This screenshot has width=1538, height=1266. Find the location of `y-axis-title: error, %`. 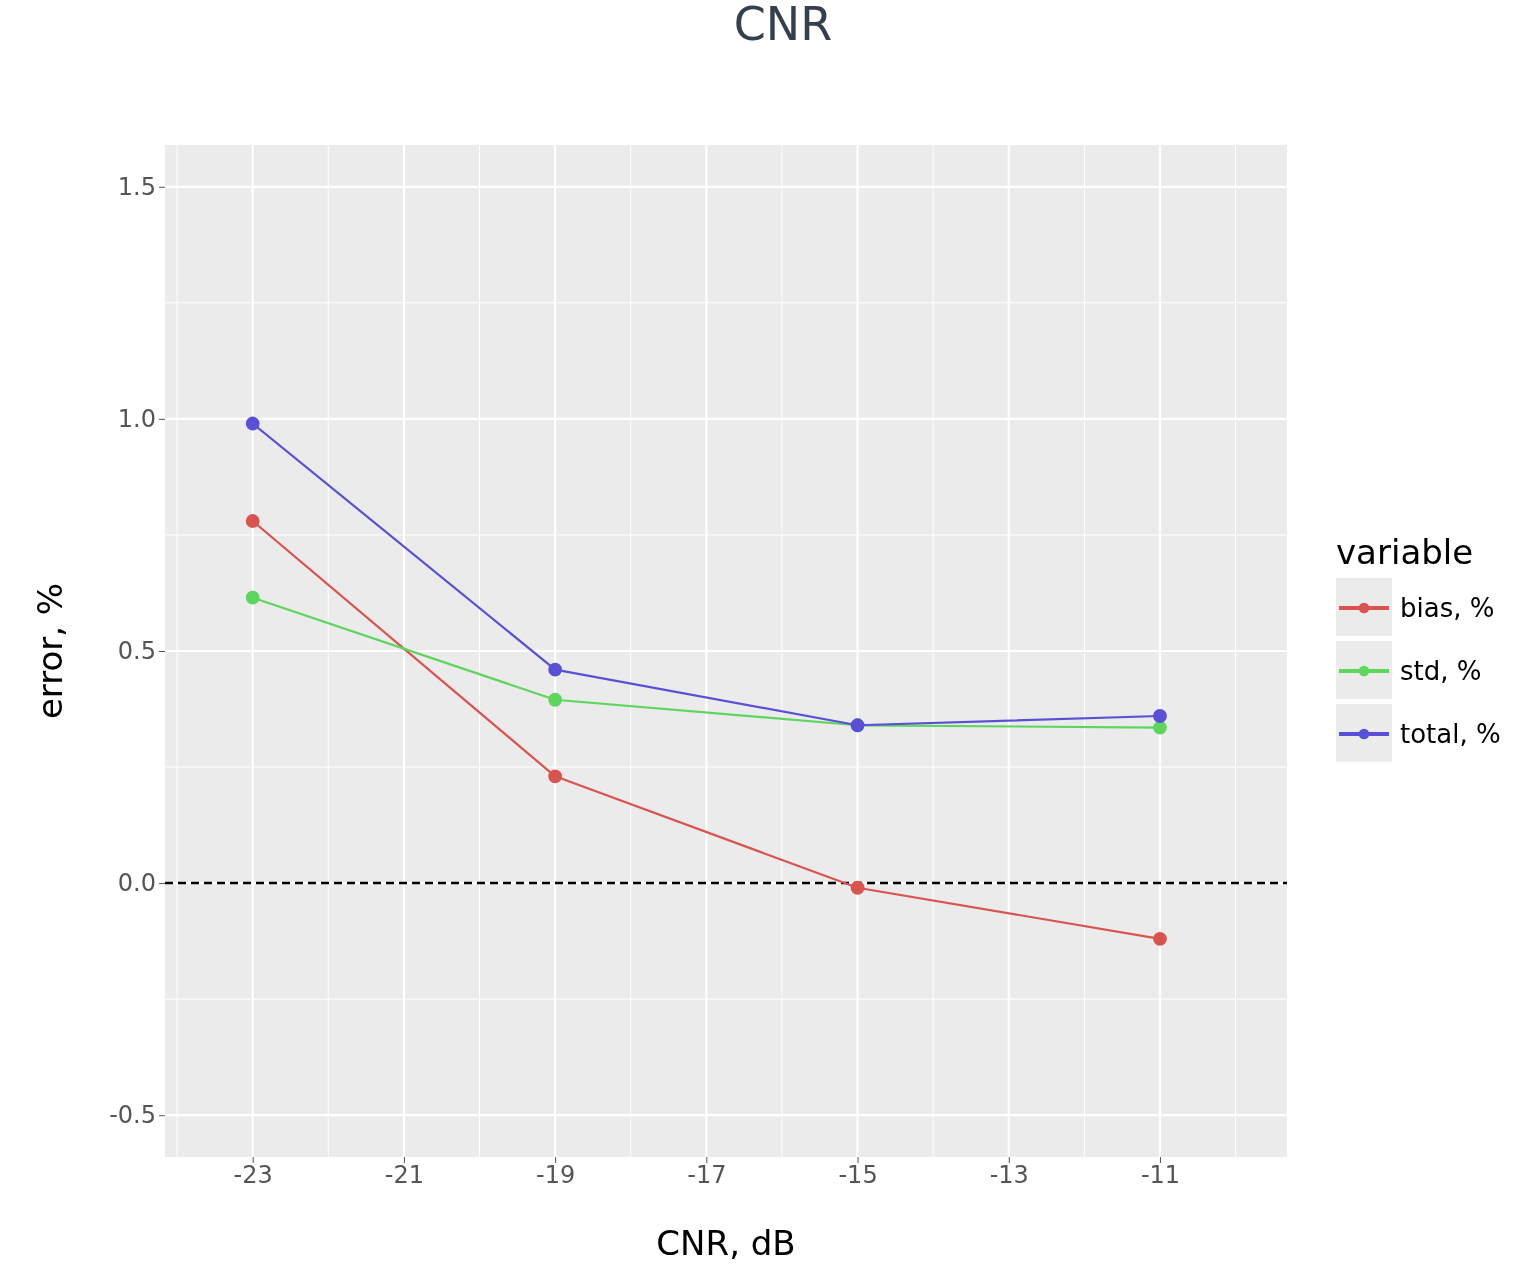

y-axis-title: error, % is located at coordinates (50, 651).